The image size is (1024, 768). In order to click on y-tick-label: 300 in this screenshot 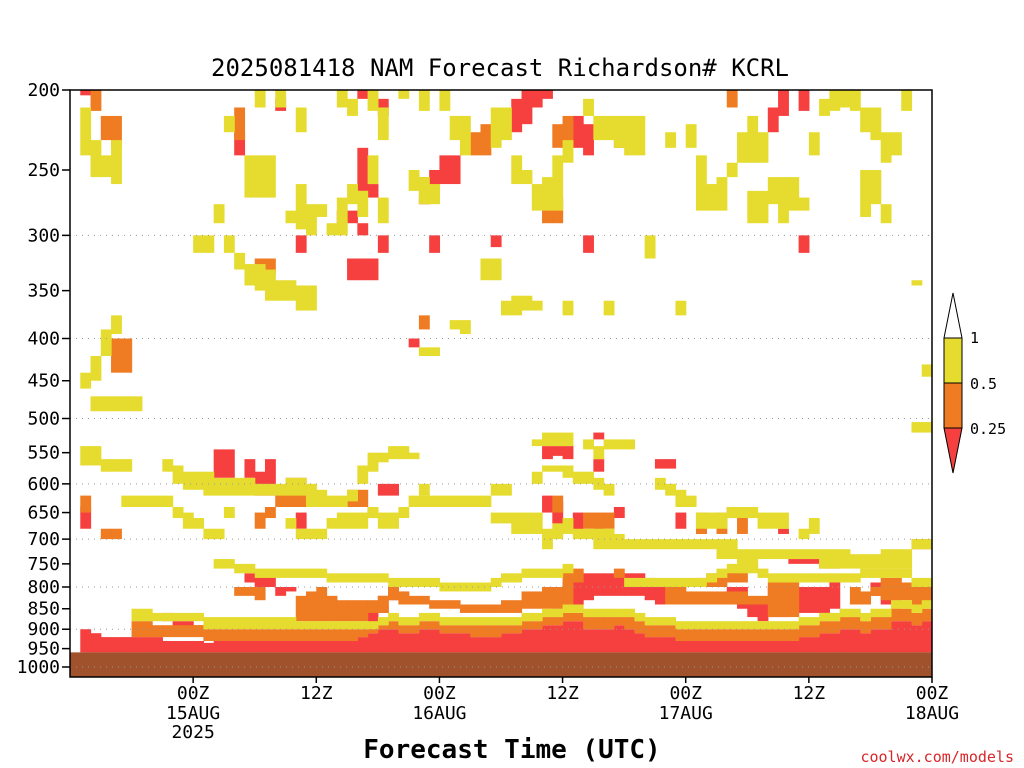, I will do `click(43, 235)`.